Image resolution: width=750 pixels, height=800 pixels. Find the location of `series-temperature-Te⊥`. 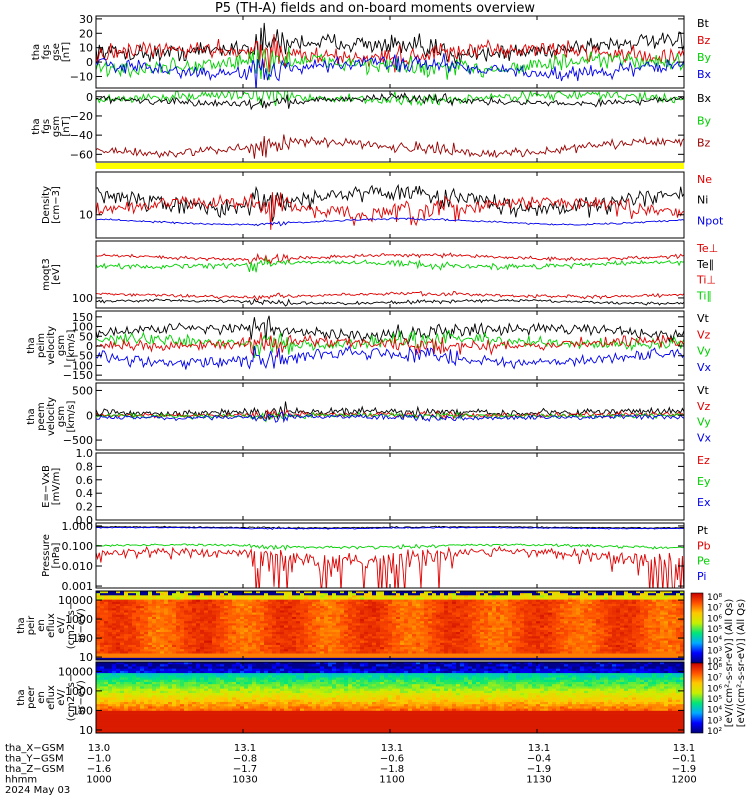

series-temperature-Te⊥ is located at coordinates (390, 258).